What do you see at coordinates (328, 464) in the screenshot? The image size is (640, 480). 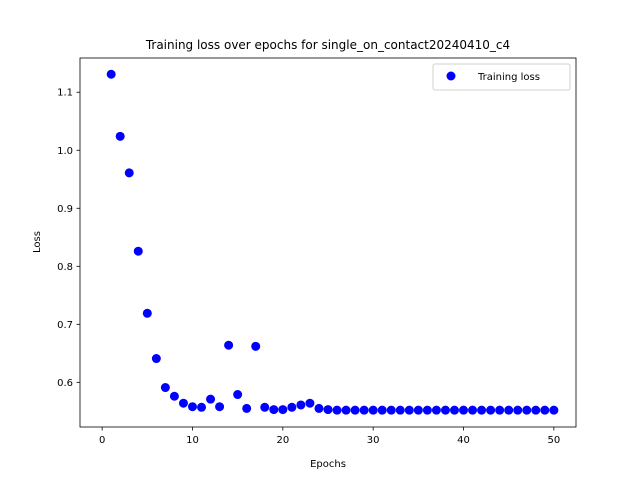 I see `x-axis-label: Epochs` at bounding box center [328, 464].